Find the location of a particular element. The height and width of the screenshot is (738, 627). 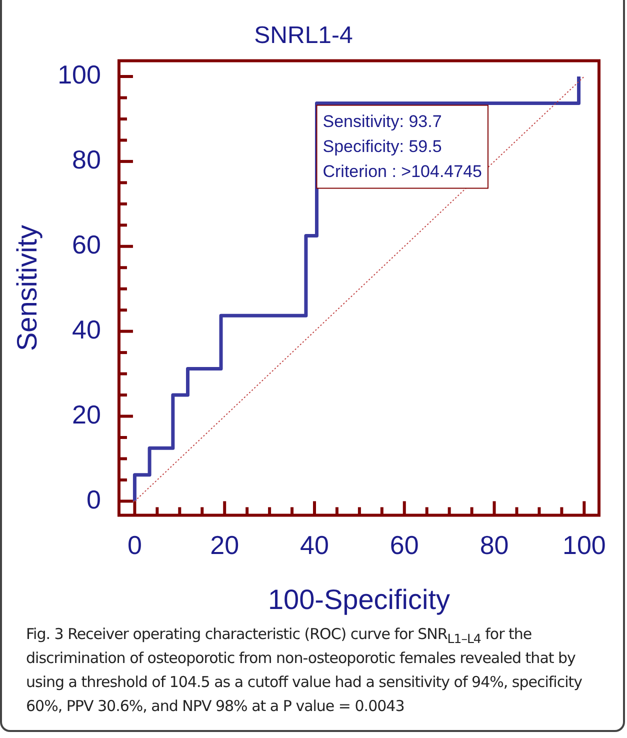

y-axis-title: Sensitivity is located at coordinates (27, 288).